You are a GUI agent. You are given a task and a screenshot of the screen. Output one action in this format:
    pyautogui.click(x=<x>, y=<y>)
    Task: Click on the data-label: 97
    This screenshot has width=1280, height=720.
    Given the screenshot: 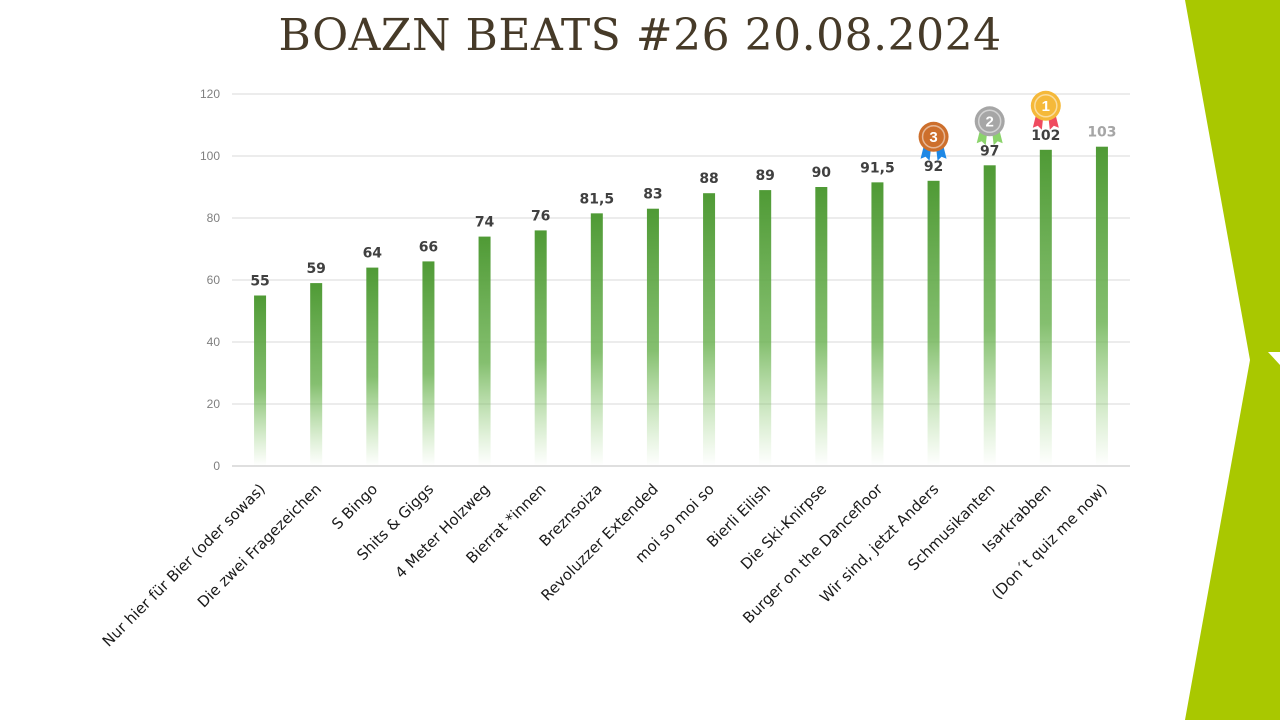 What is the action you would take?
    pyautogui.click(x=989, y=151)
    